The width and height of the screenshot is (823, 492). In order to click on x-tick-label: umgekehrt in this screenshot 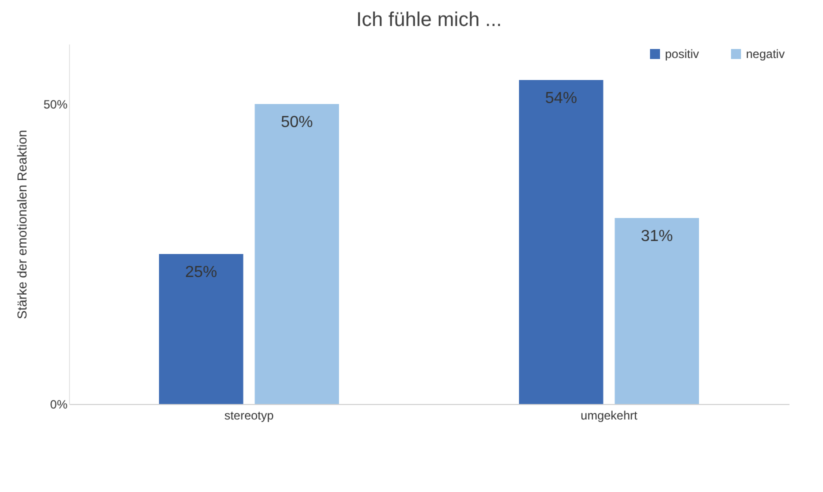, I will do `click(609, 415)`.